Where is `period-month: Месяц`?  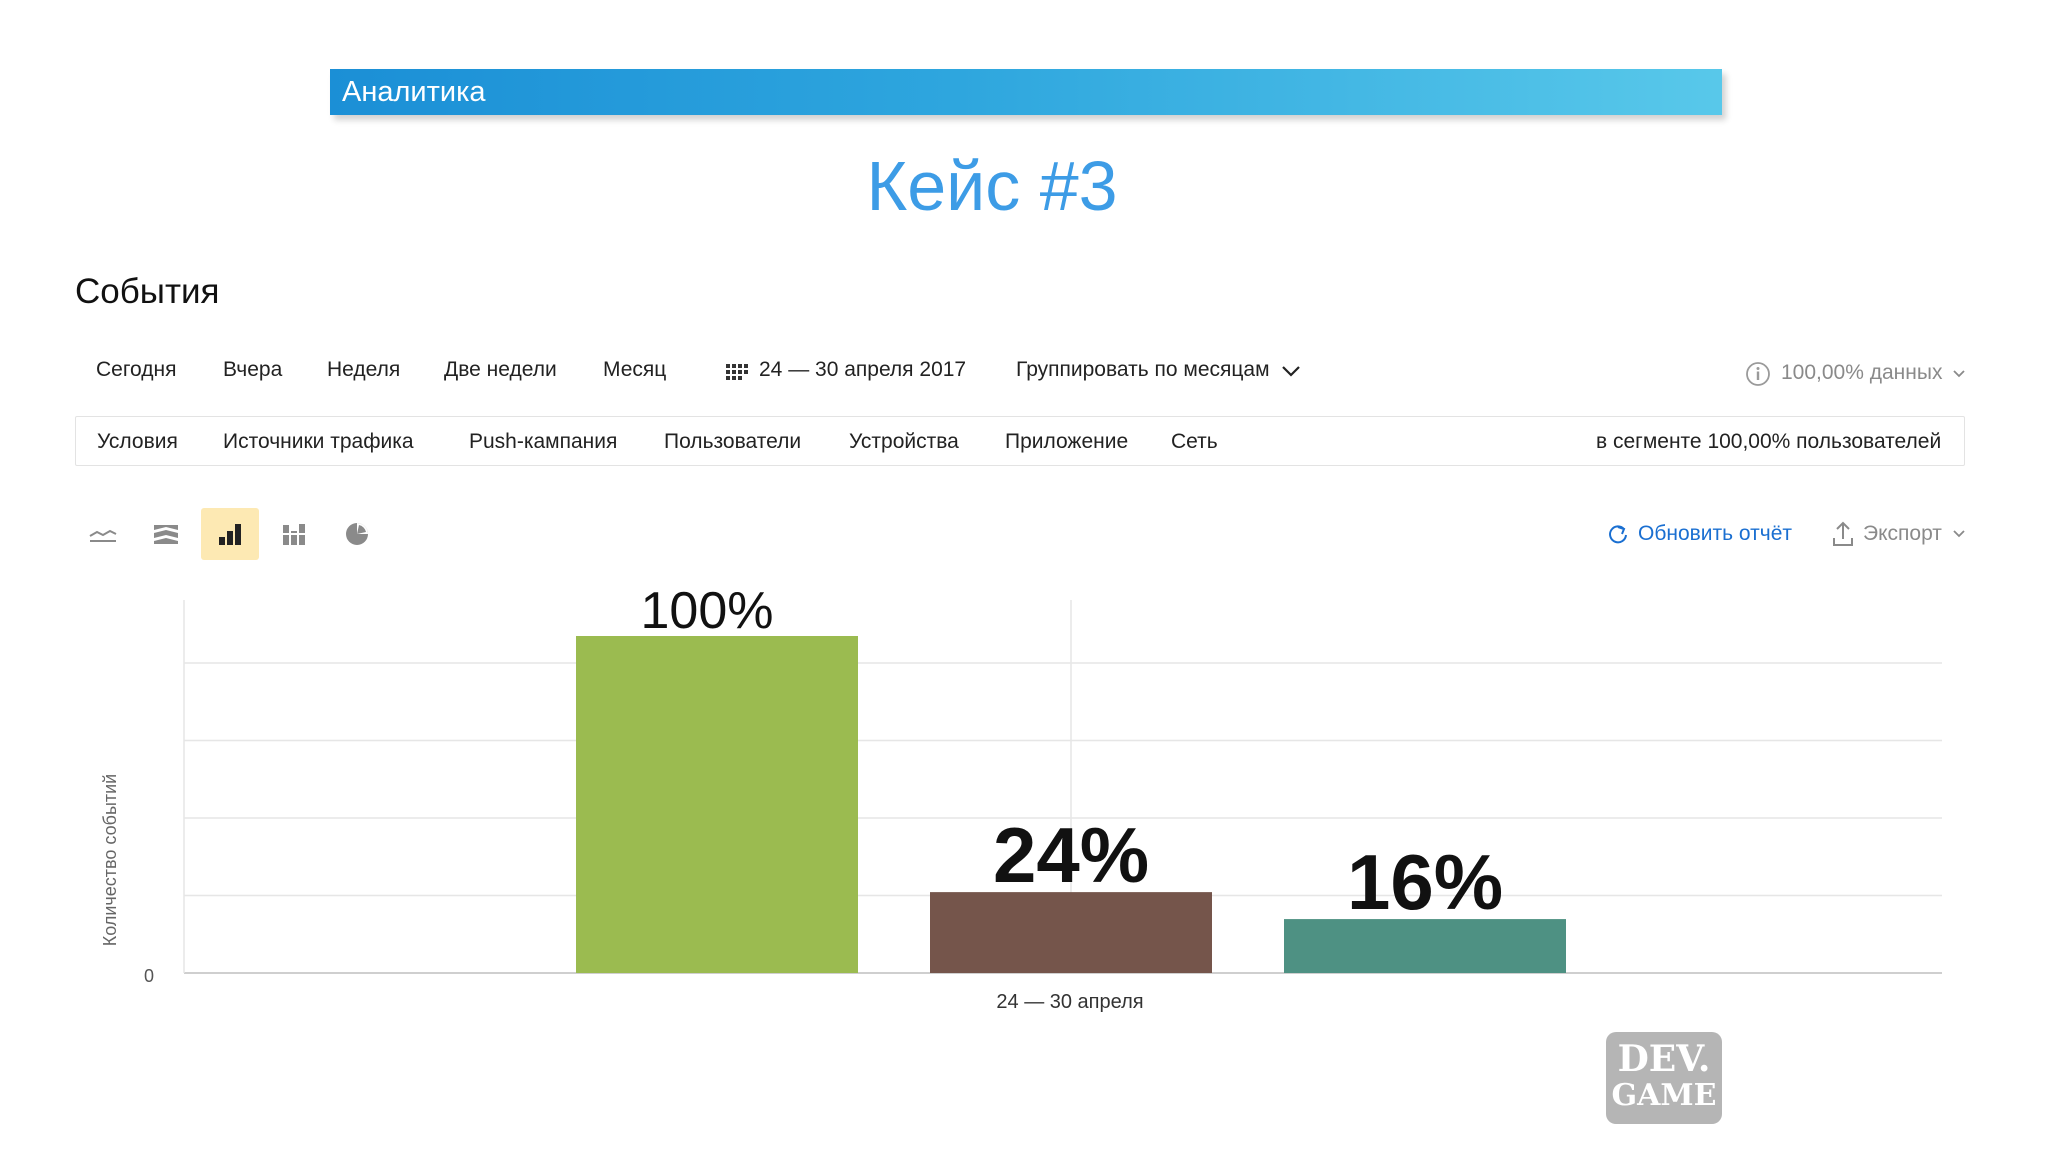
period-month: Месяц is located at coordinates (635, 369).